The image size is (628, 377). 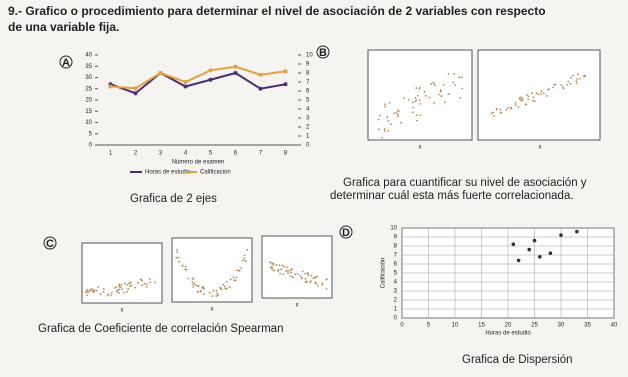 What do you see at coordinates (308, 146) in the screenshot?
I see `y2-tick-label: 0` at bounding box center [308, 146].